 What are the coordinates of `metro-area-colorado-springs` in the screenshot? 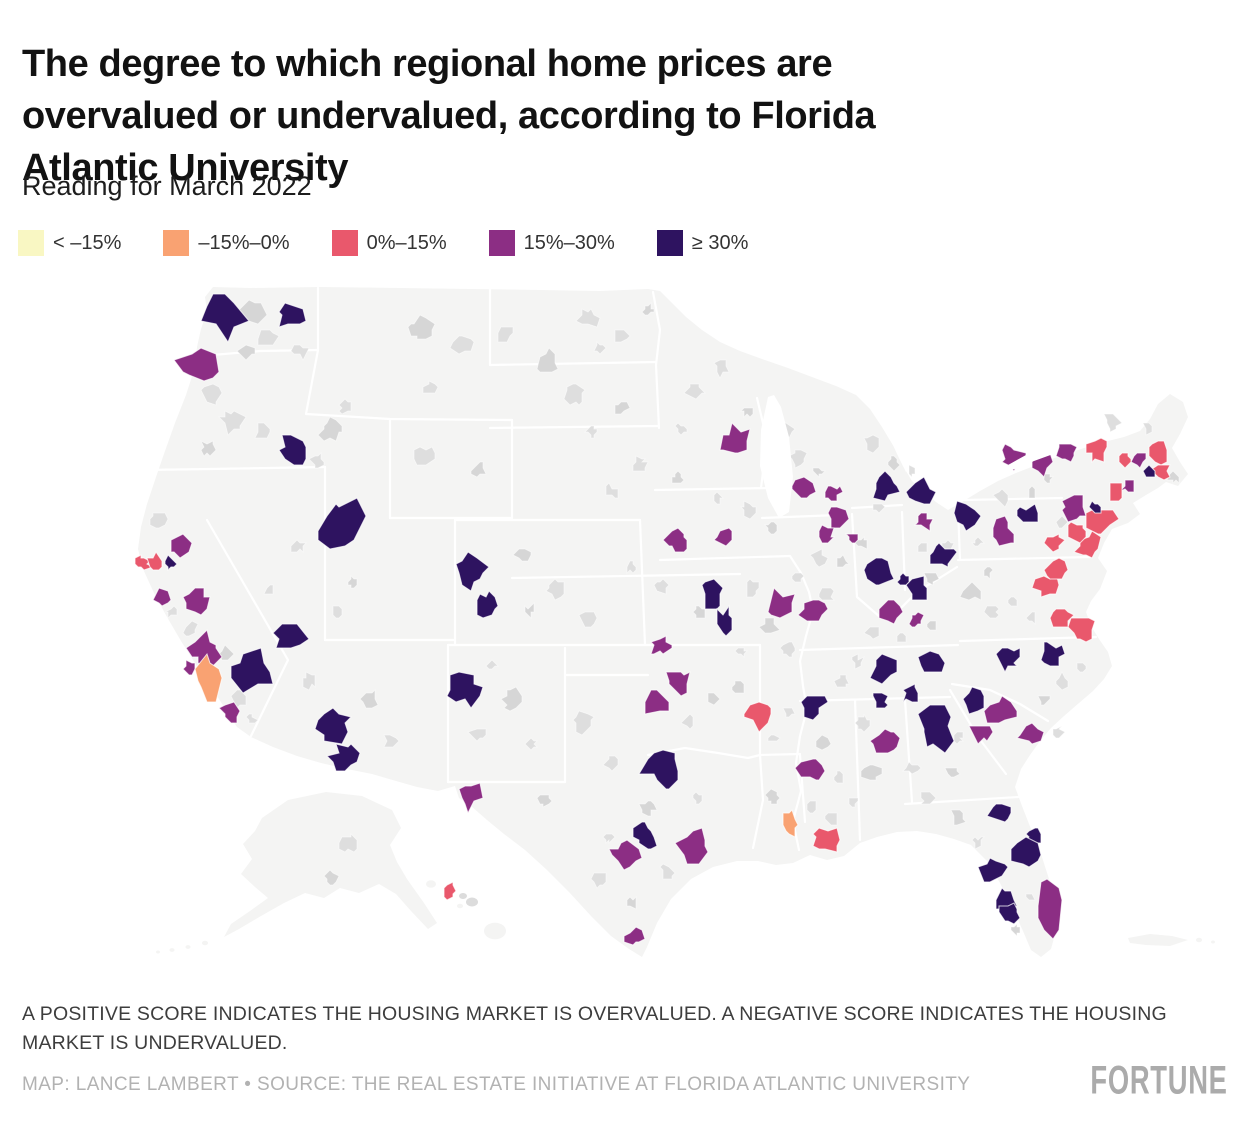 It's located at (487, 604).